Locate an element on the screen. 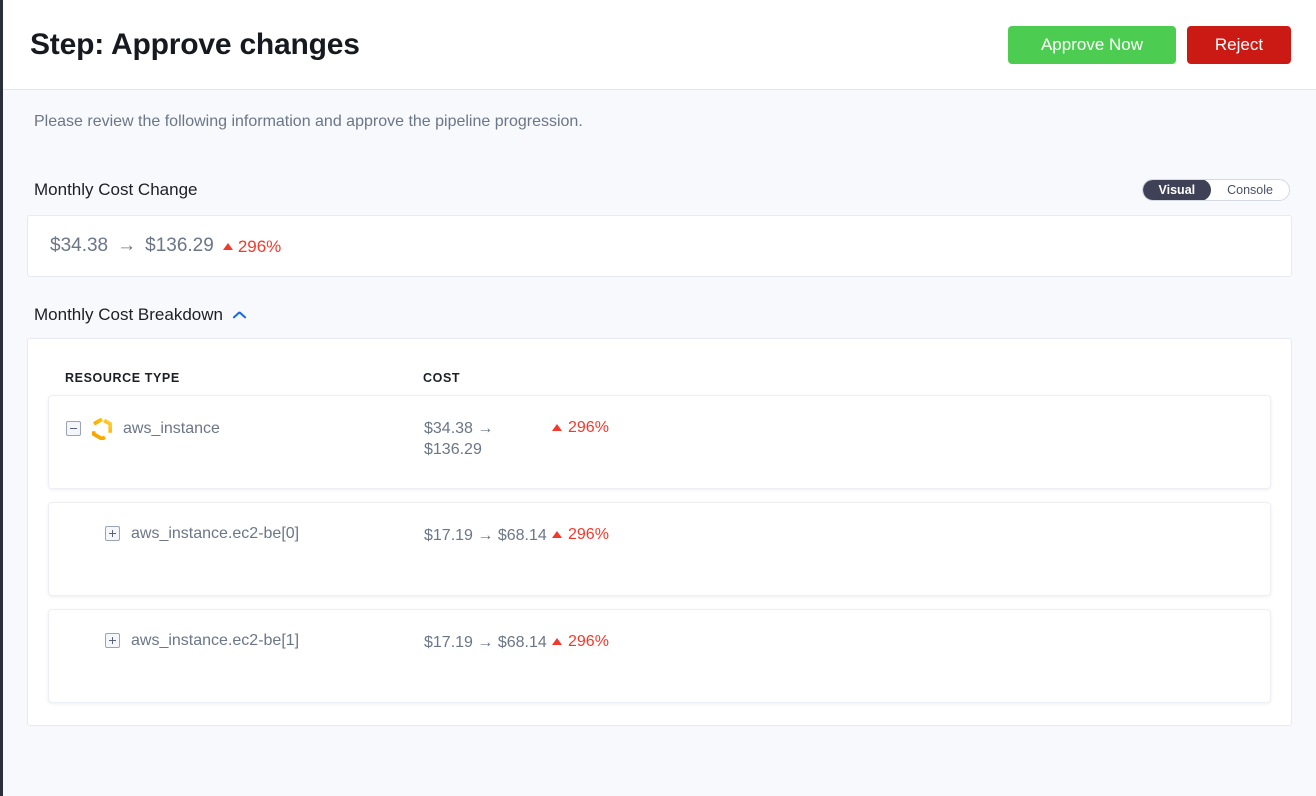 The height and width of the screenshot is (796, 1316). cost-to-value: $136.29 is located at coordinates (179, 245).